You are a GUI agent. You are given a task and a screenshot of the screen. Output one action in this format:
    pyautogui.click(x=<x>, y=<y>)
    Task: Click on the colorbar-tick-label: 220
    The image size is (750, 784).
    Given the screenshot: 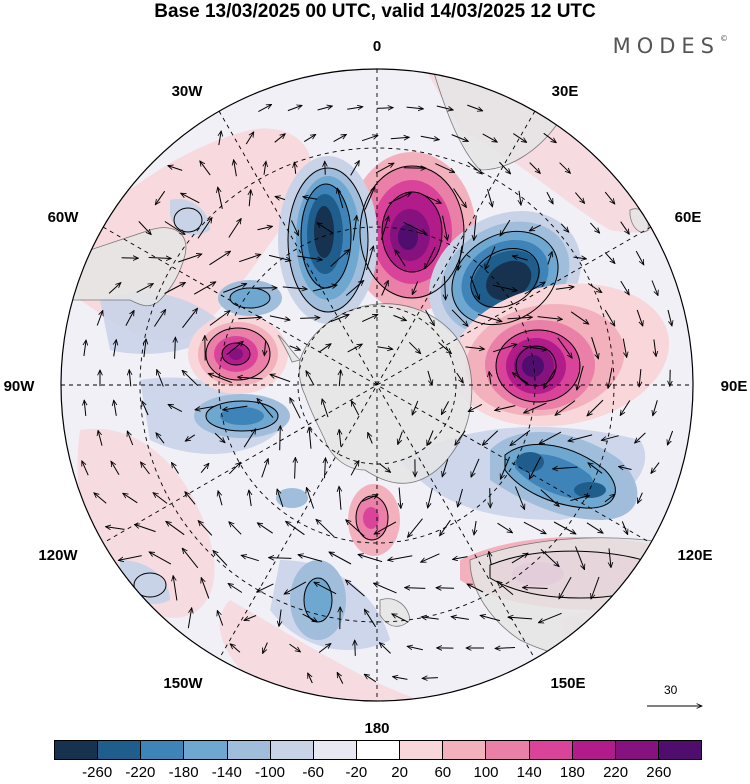 What is the action you would take?
    pyautogui.click(x=615, y=772)
    